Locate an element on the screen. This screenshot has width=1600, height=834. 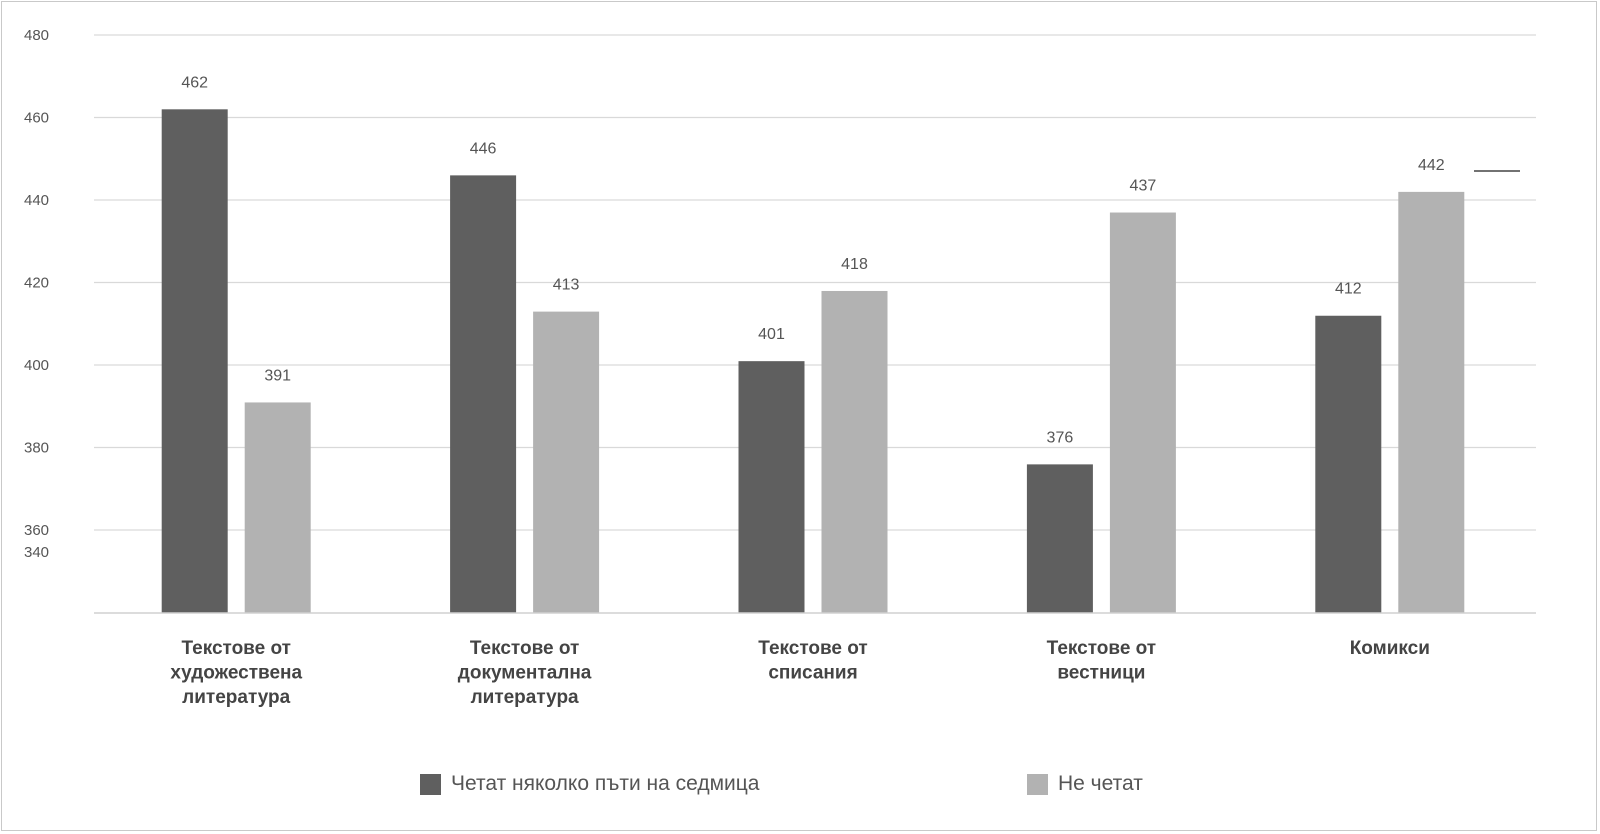
category-label: Комикси is located at coordinates (1390, 648).